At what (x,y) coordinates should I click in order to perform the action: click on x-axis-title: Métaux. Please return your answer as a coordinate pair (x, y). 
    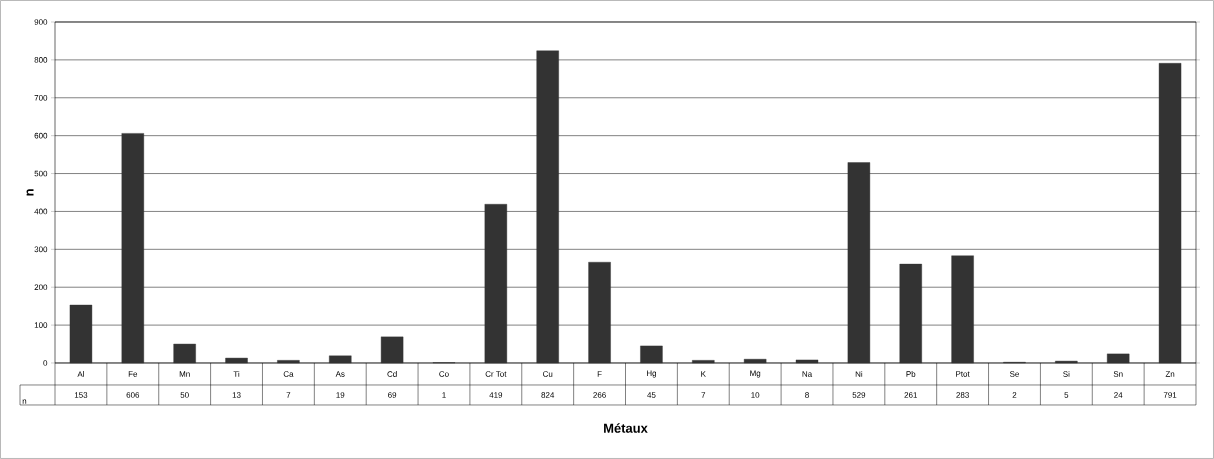
    Looking at the image, I should click on (626, 428).